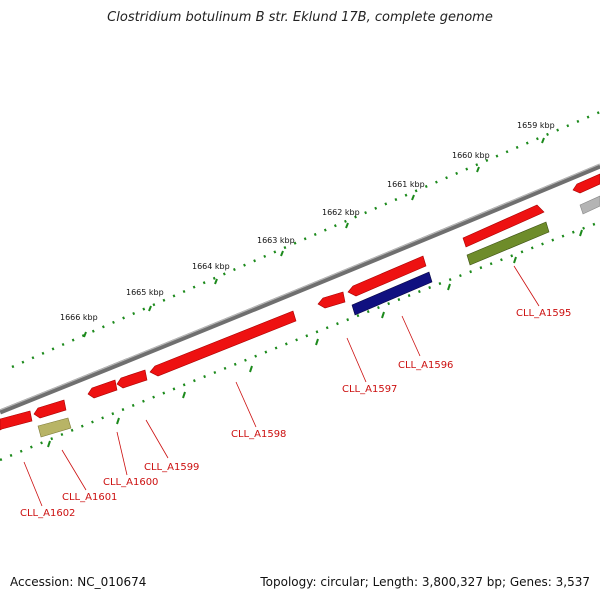 This screenshot has width=600, height=600. I want to click on ruler-label: 1664 kbp, so click(211, 266).